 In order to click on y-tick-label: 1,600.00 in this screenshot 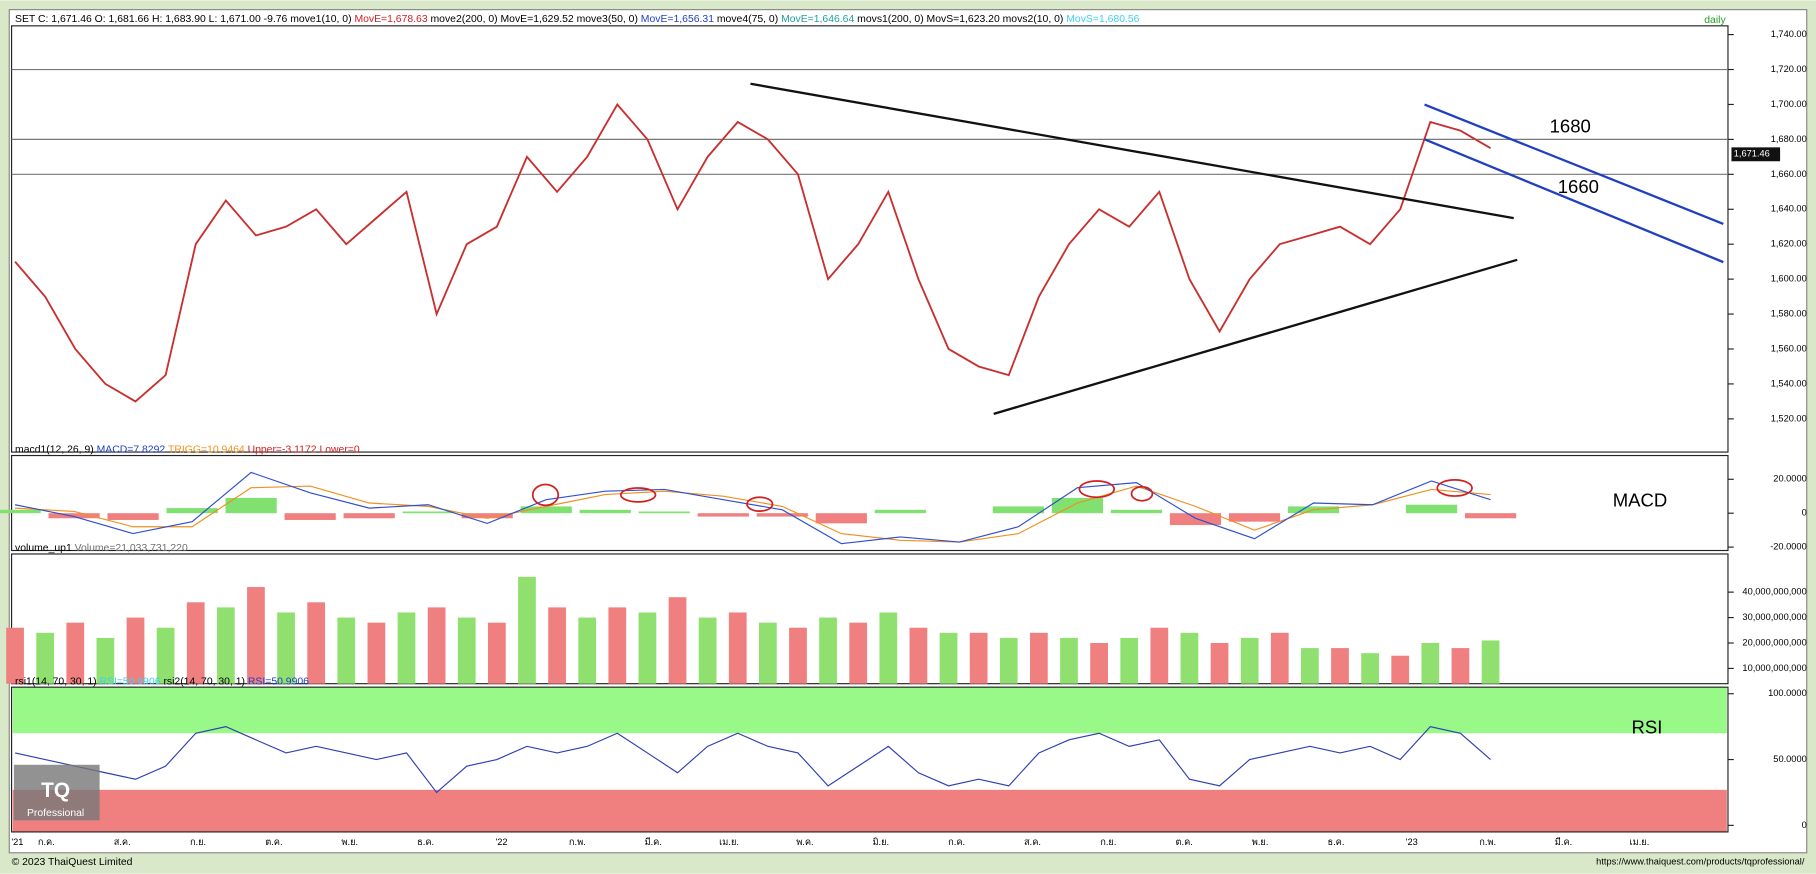, I will do `click(1789, 279)`.